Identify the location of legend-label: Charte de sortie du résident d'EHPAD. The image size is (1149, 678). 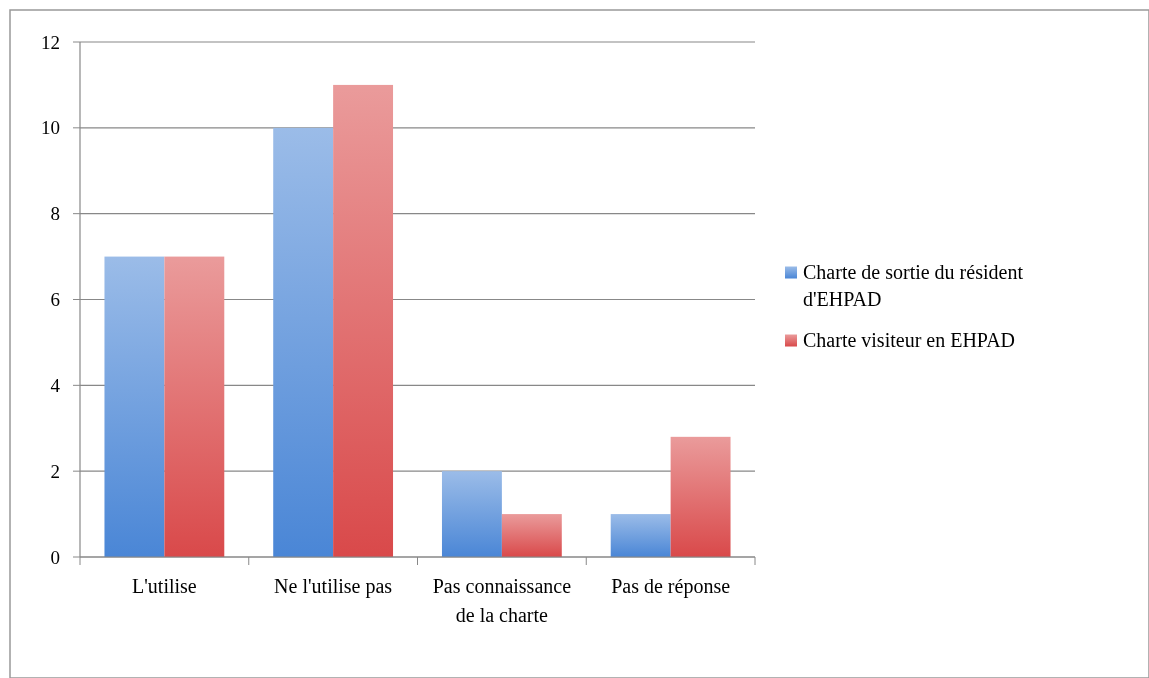
(913, 285).